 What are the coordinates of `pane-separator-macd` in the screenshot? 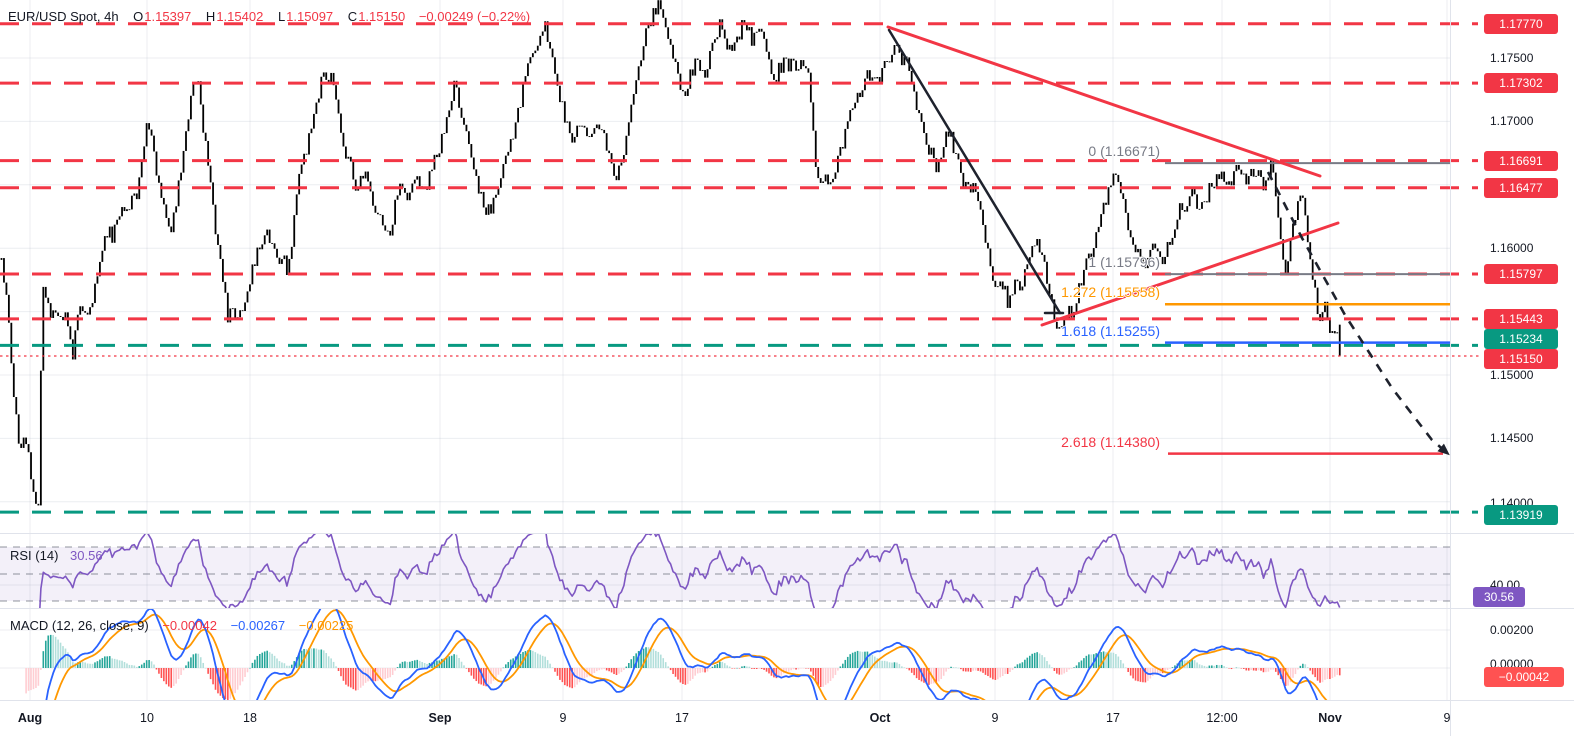 It's located at (787, 608).